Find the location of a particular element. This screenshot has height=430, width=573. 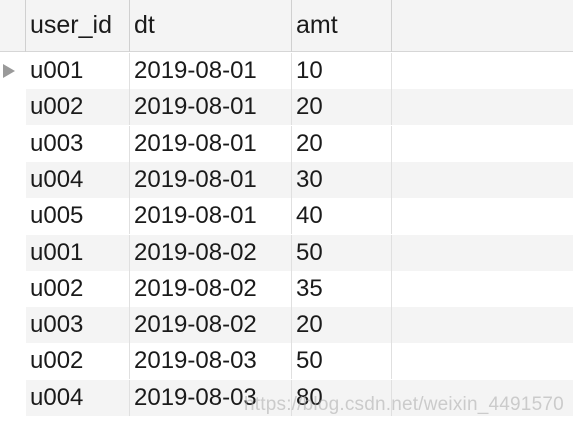

table-row: u002 2019-08-03 50 is located at coordinates (286, 361).